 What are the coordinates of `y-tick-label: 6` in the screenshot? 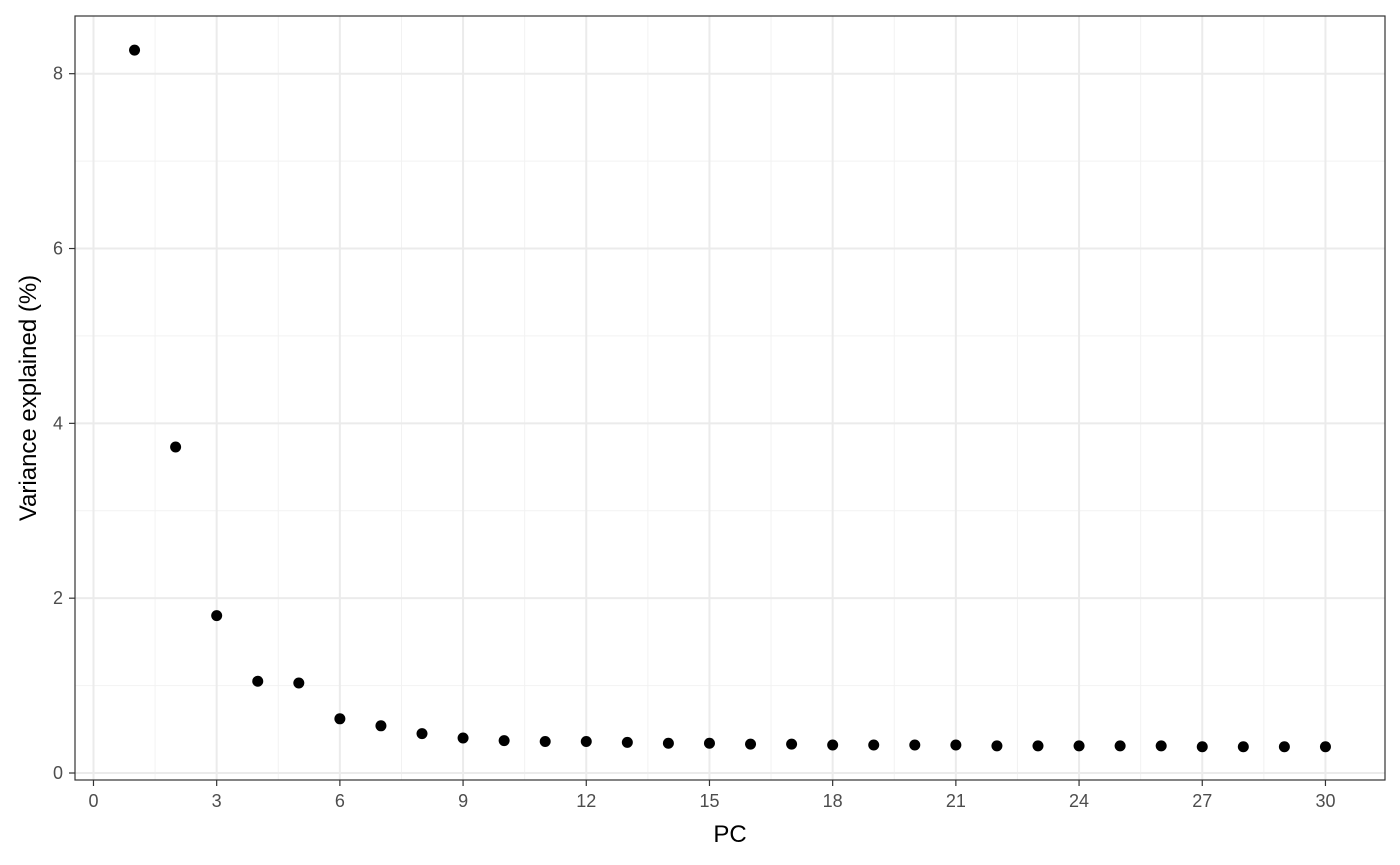 It's located at (58, 249).